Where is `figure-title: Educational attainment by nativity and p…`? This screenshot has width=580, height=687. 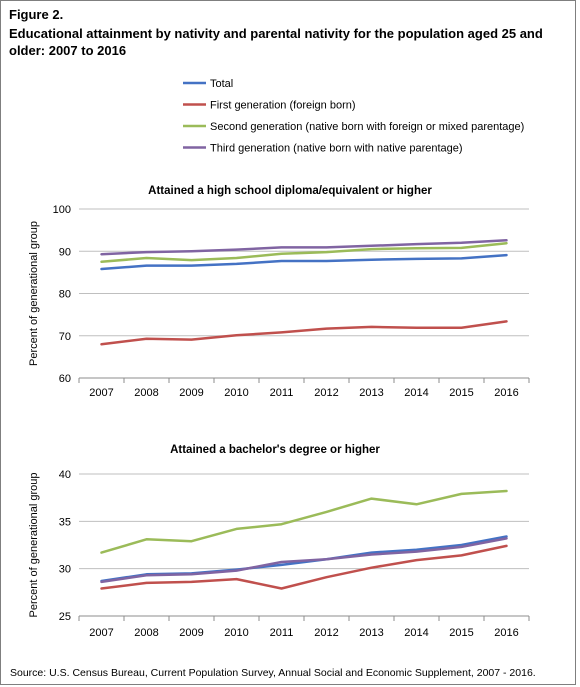
figure-title: Educational attainment by nativity and p… is located at coordinates (276, 42).